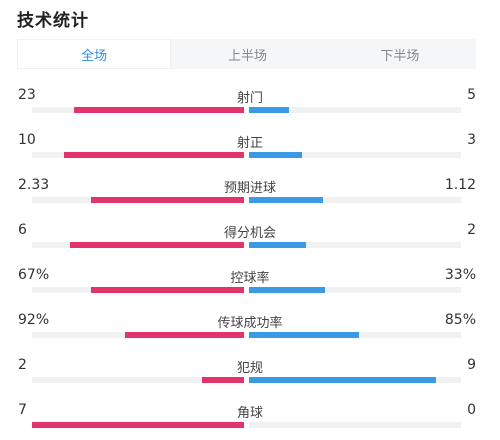  What do you see at coordinates (471, 140) in the screenshot?
I see `away-value: 3` at bounding box center [471, 140].